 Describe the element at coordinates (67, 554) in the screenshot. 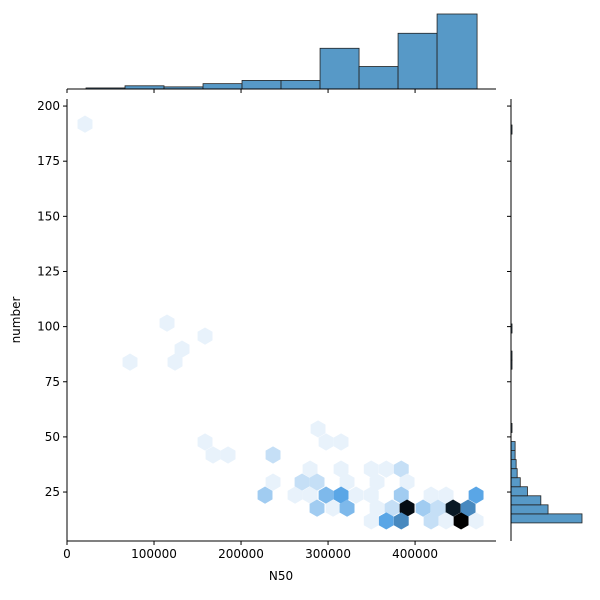

I see `x-tick-label: 0` at that location.